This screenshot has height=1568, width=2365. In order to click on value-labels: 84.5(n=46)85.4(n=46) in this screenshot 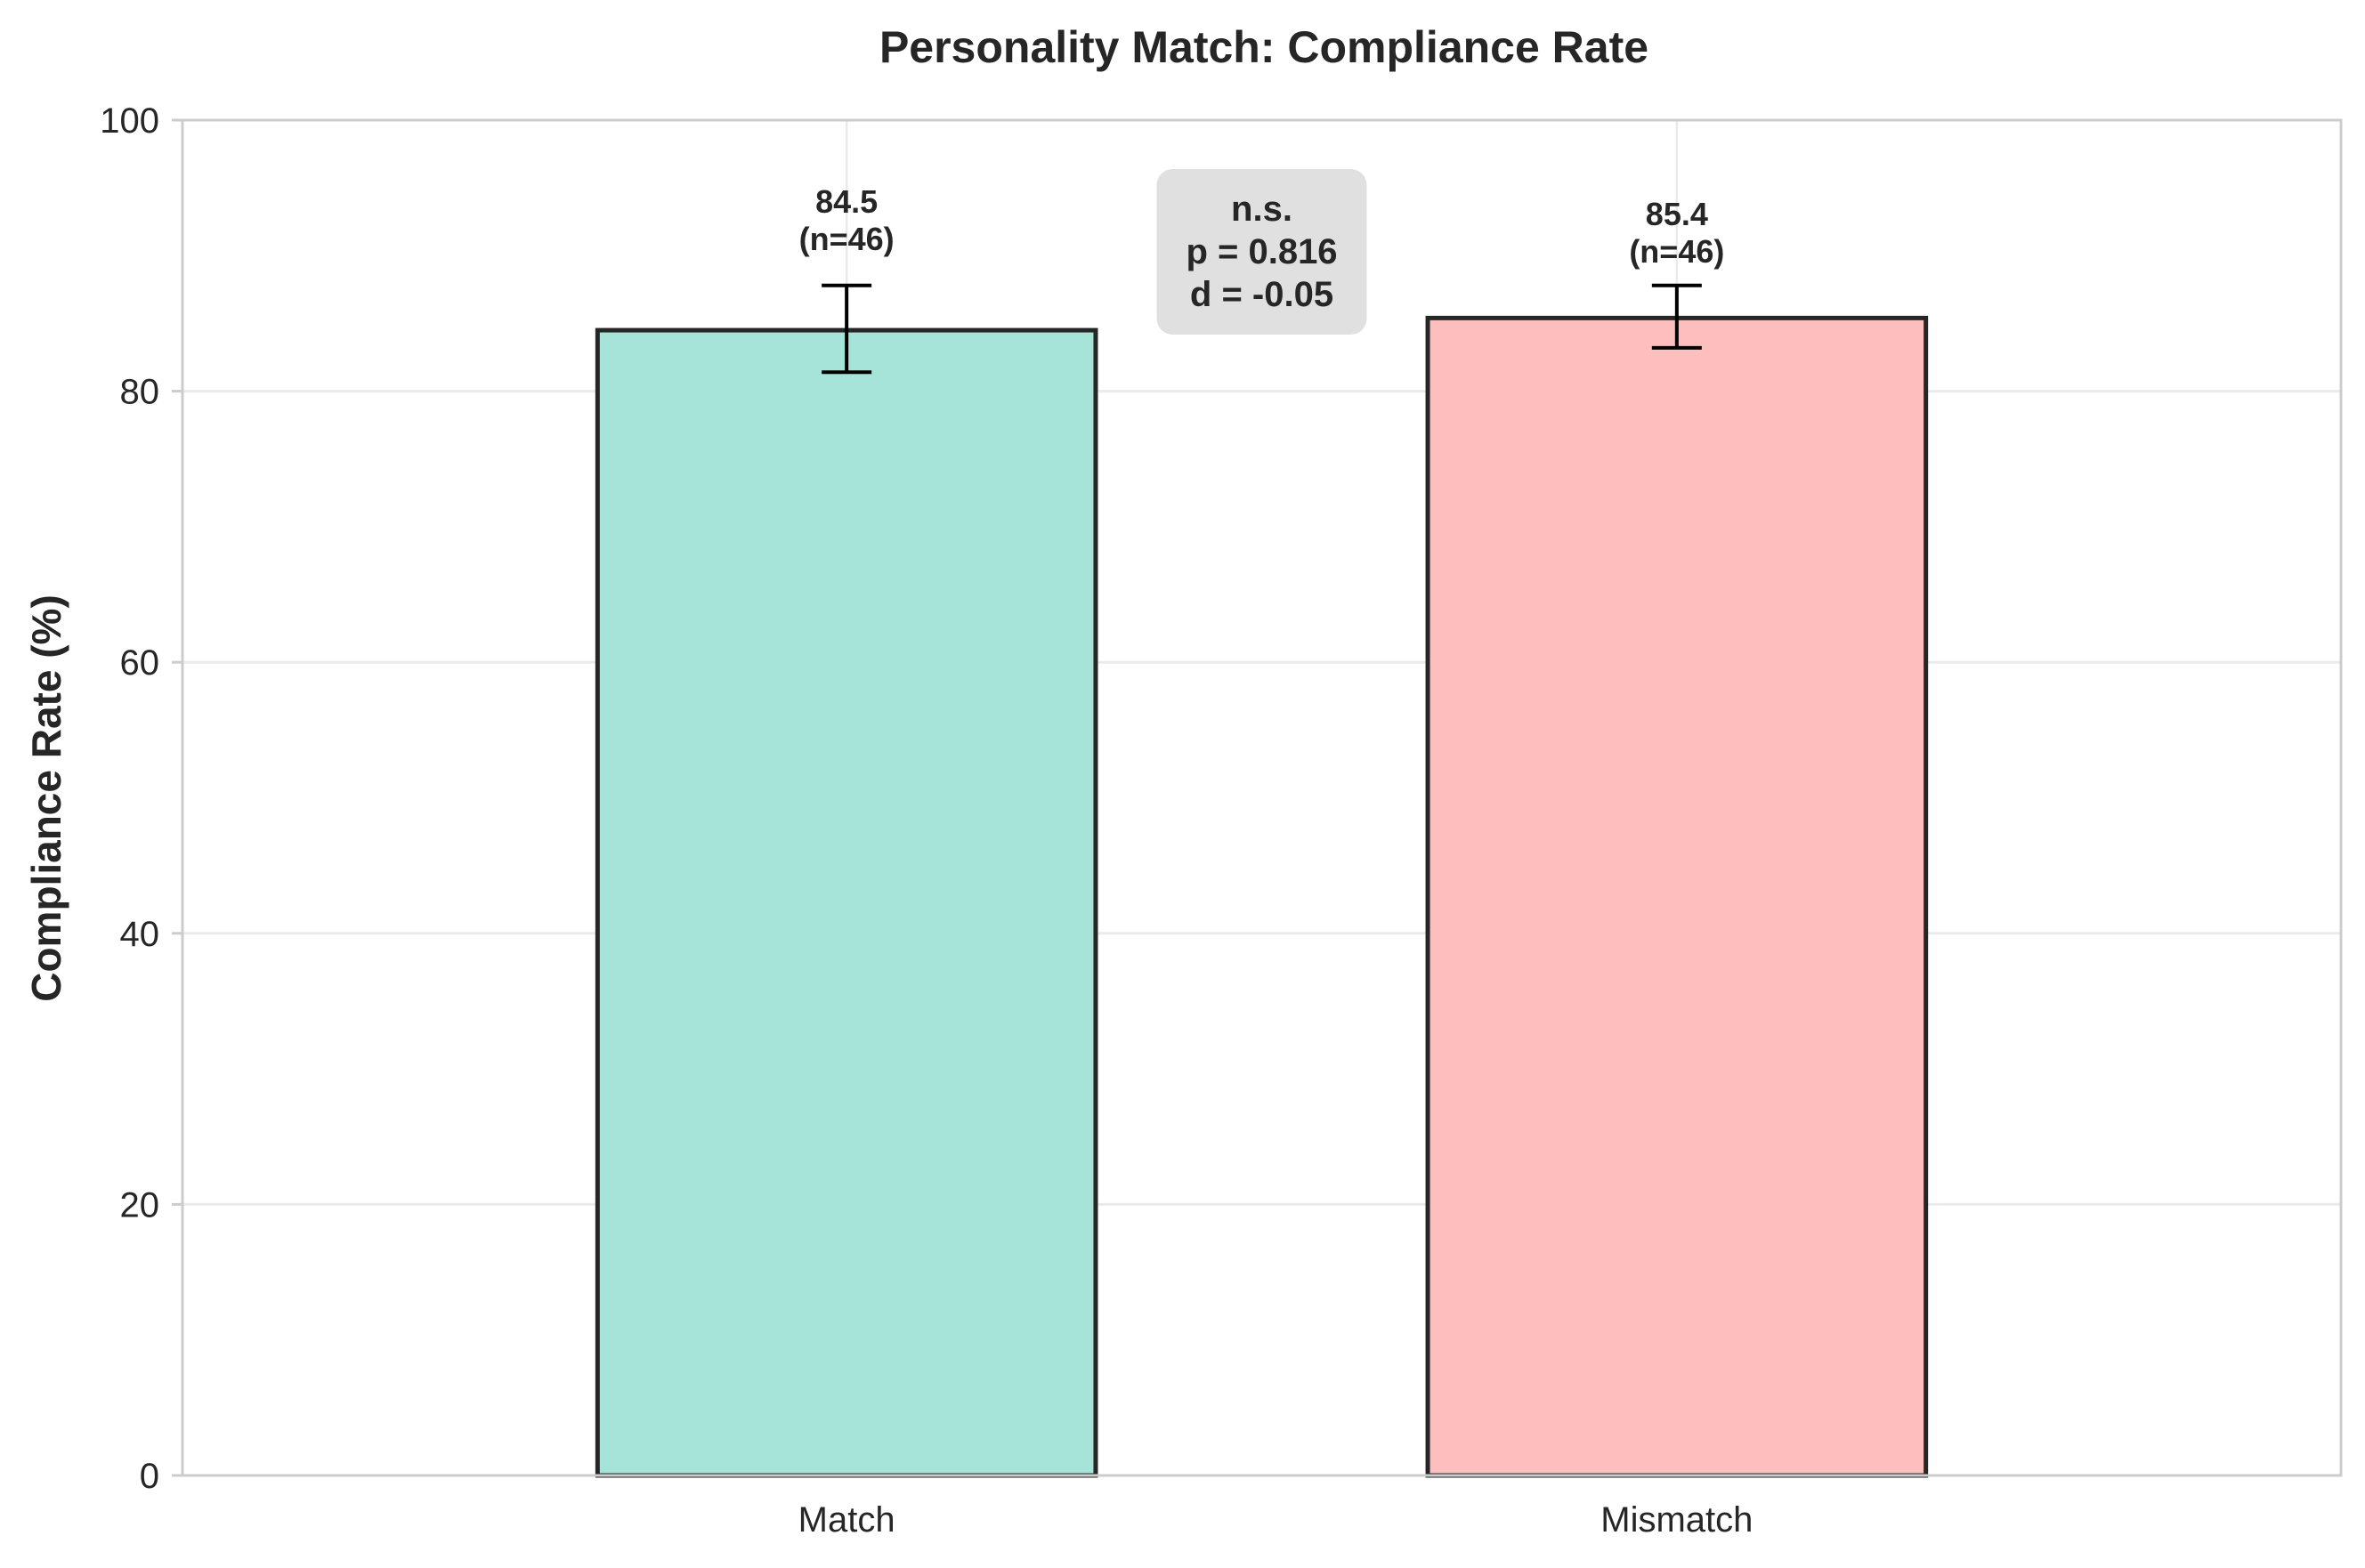, I will do `click(1262, 226)`.